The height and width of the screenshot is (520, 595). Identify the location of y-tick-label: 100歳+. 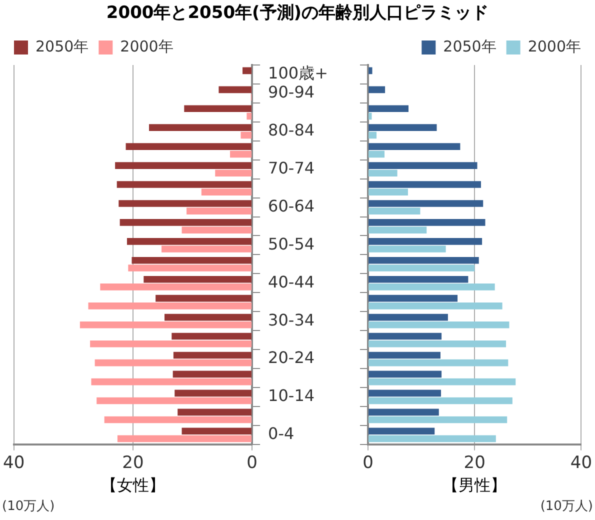
(298, 73).